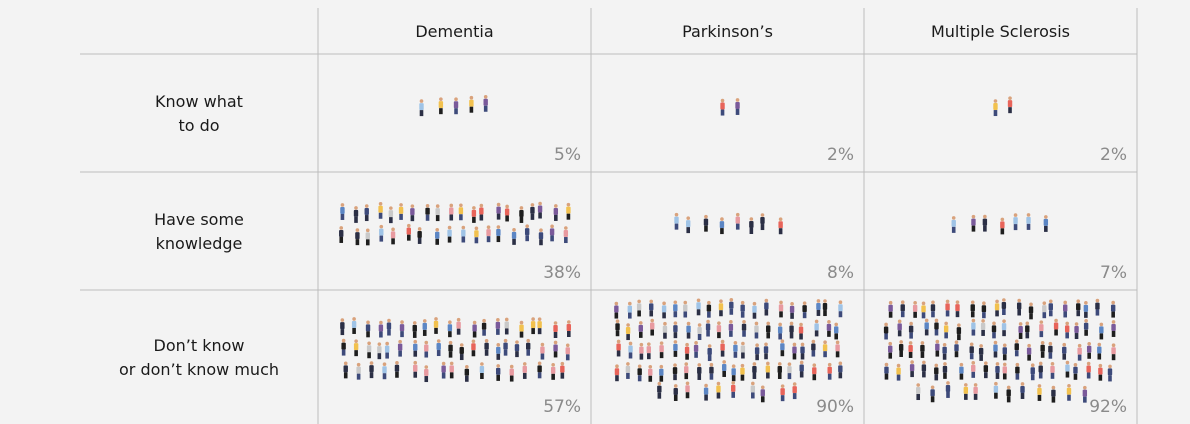  What do you see at coordinates (199, 101) in the screenshot?
I see `row-label: Know what` at bounding box center [199, 101].